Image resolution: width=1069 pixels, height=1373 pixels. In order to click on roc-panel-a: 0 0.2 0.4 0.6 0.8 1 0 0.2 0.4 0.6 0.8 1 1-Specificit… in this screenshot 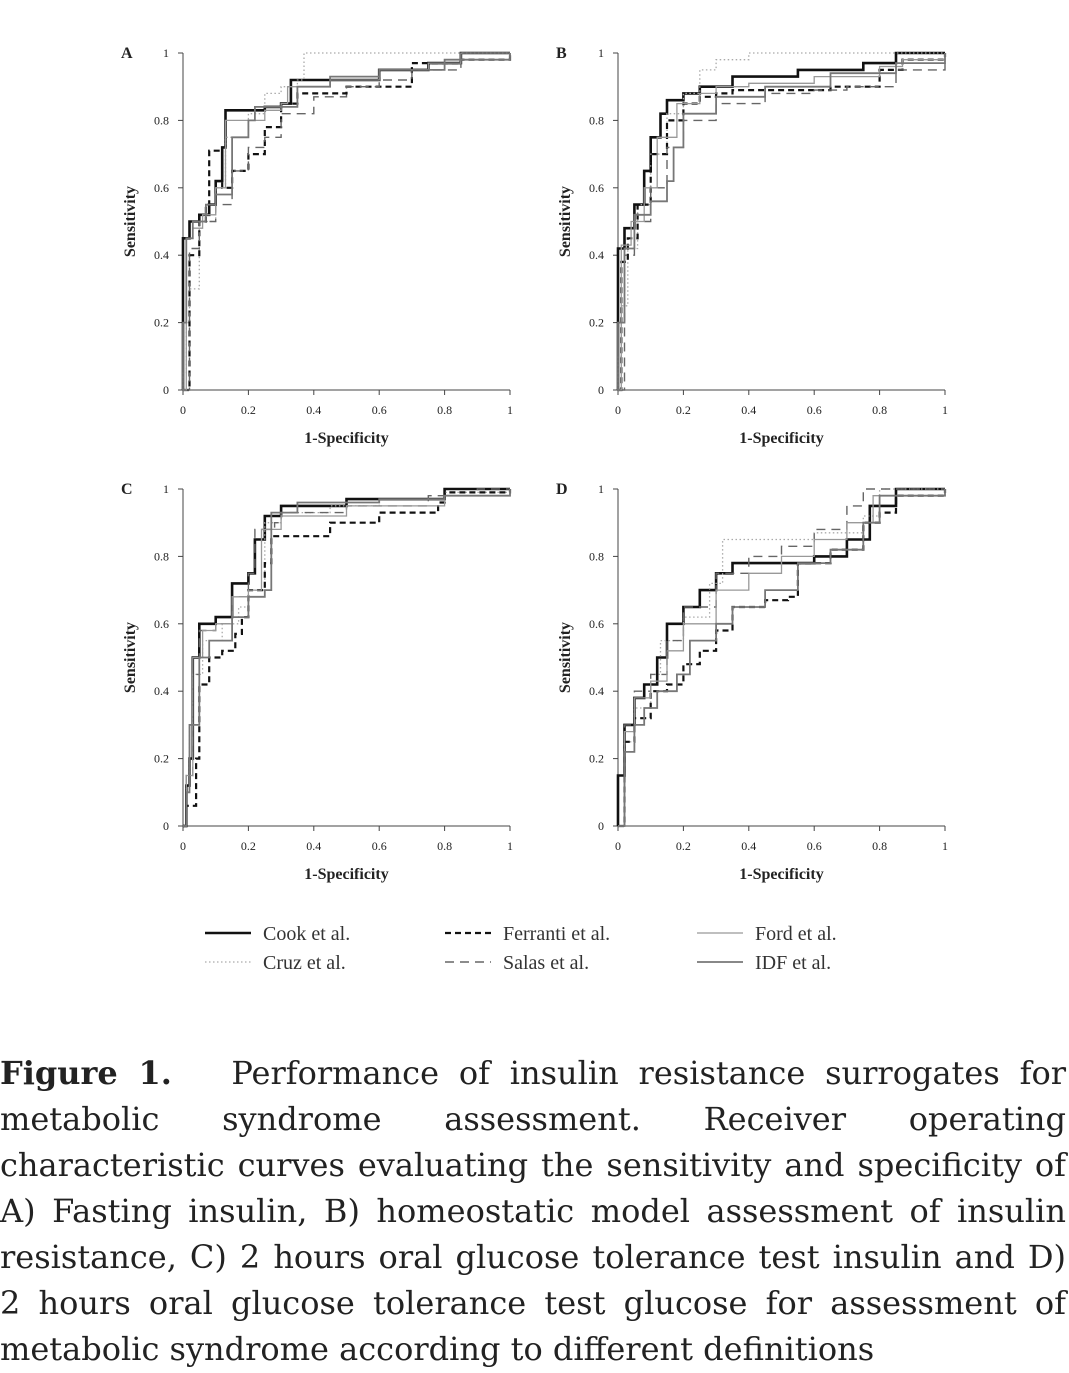, I will do `click(317, 246)`.